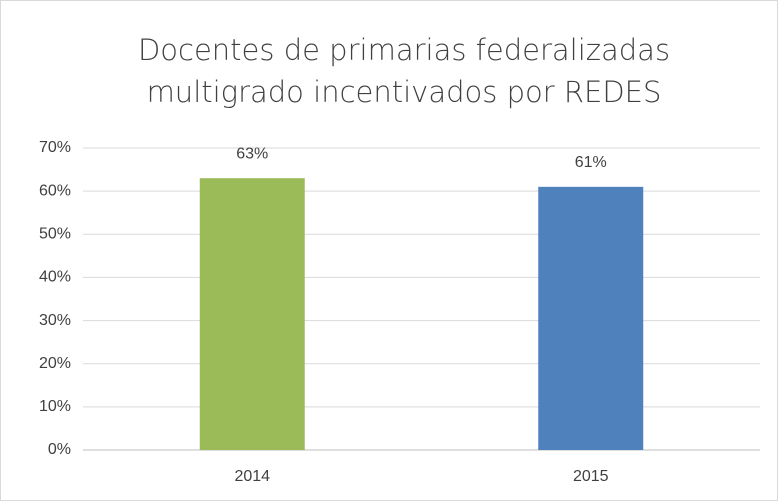 The width and height of the screenshot is (778, 501). What do you see at coordinates (591, 162) in the screenshot?
I see `data-label: 61%` at bounding box center [591, 162].